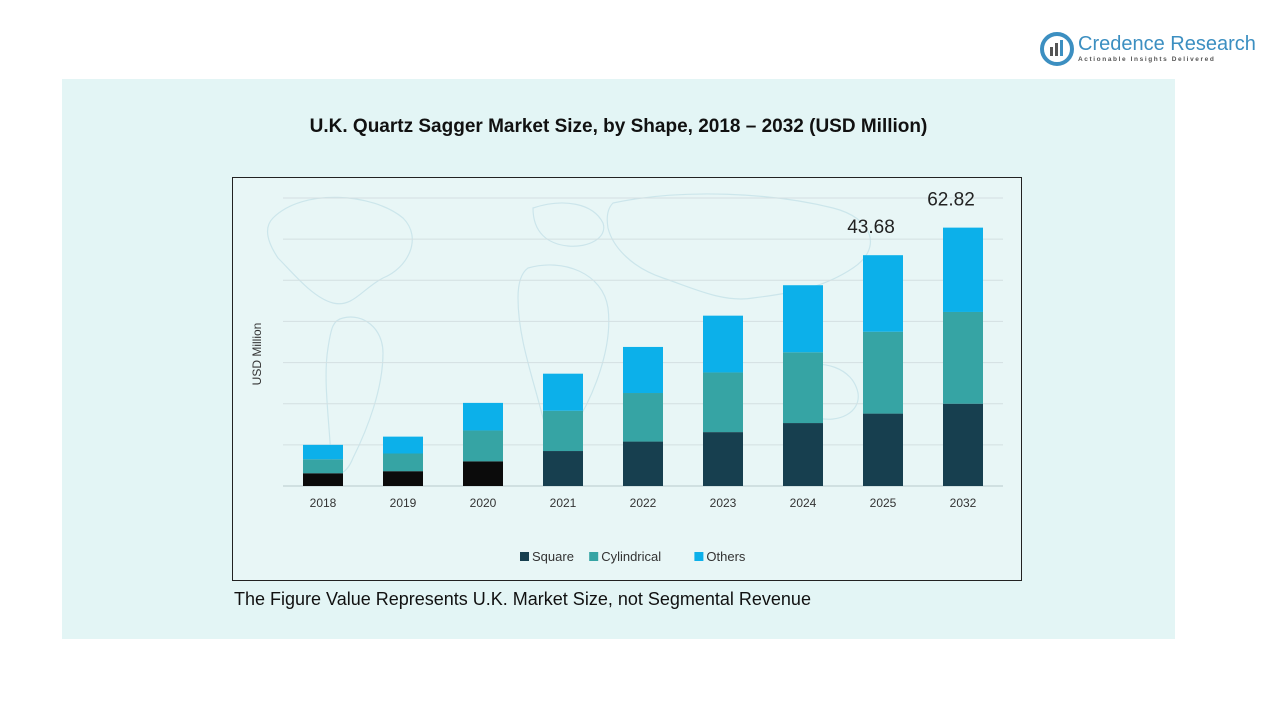  What do you see at coordinates (403, 462) in the screenshot?
I see `bar-cylindrical-2019` at bounding box center [403, 462].